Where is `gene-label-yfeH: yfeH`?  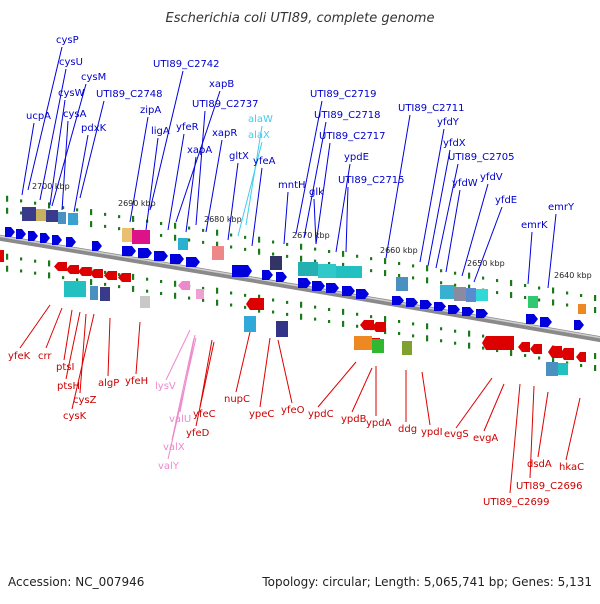 gene-label-yfeH: yfeH is located at coordinates (136, 381).